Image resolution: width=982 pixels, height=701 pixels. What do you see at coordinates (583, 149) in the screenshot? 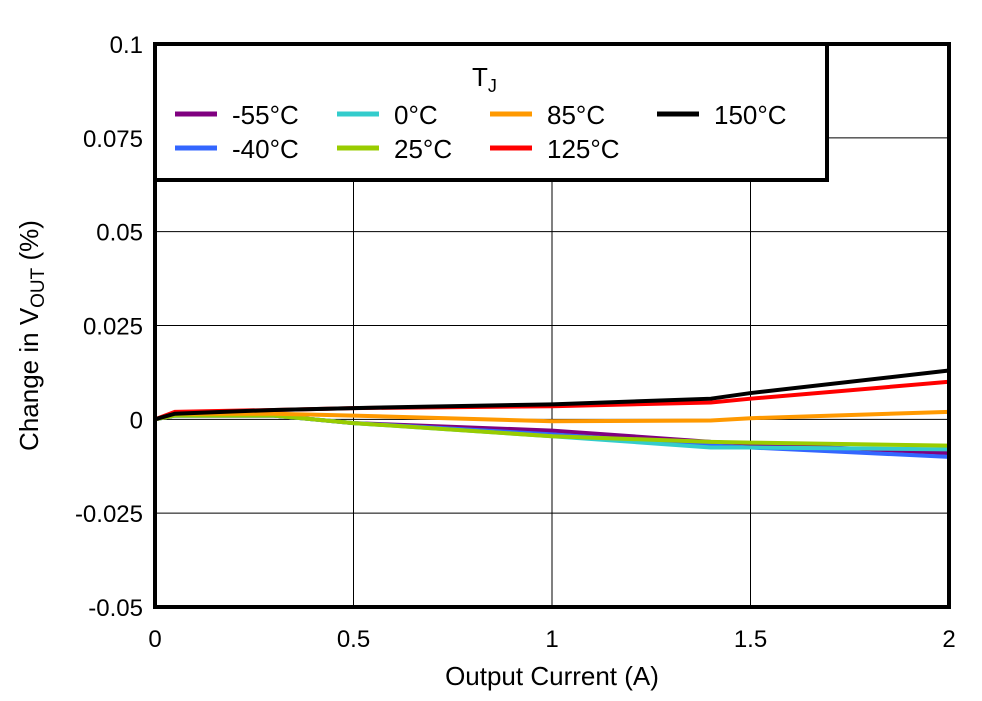
I see `legend-label: 125°C` at bounding box center [583, 149].